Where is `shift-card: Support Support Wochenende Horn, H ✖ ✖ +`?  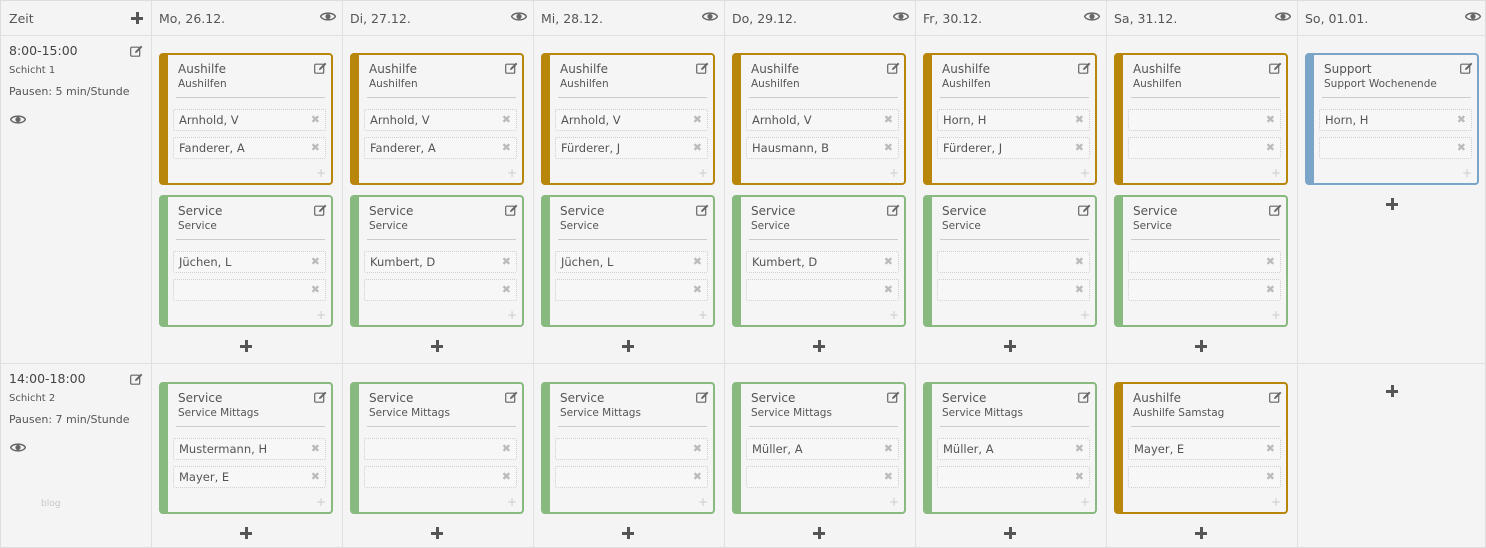
shift-card: Support Support Wochenende Horn, H ✖ ✖ + is located at coordinates (1392, 119).